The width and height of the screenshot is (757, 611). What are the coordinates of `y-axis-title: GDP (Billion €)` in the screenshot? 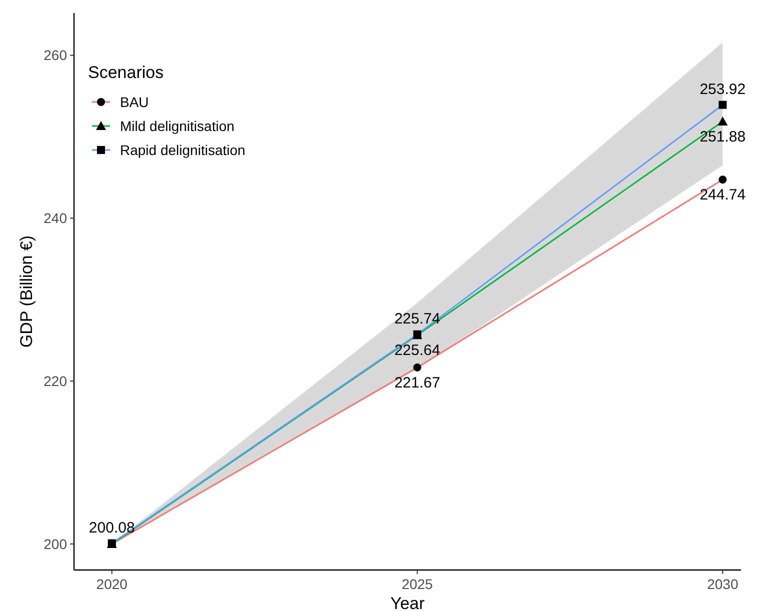 It's located at (26, 291).